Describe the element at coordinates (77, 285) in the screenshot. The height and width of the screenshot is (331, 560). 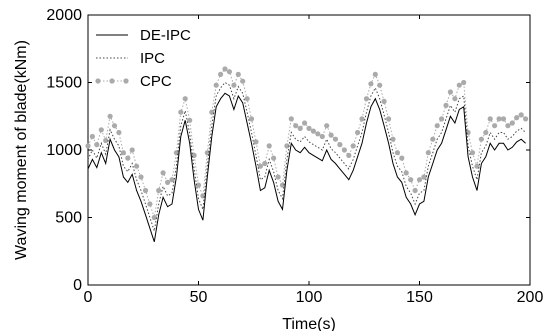
I see `y-tick-label: 0` at that location.